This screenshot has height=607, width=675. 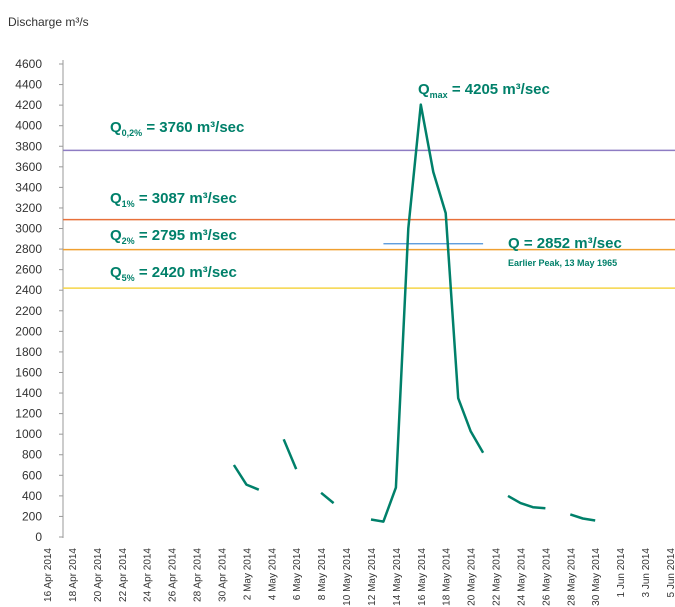 What do you see at coordinates (28, 393) in the screenshot?
I see `y-tick-label: 1400` at bounding box center [28, 393].